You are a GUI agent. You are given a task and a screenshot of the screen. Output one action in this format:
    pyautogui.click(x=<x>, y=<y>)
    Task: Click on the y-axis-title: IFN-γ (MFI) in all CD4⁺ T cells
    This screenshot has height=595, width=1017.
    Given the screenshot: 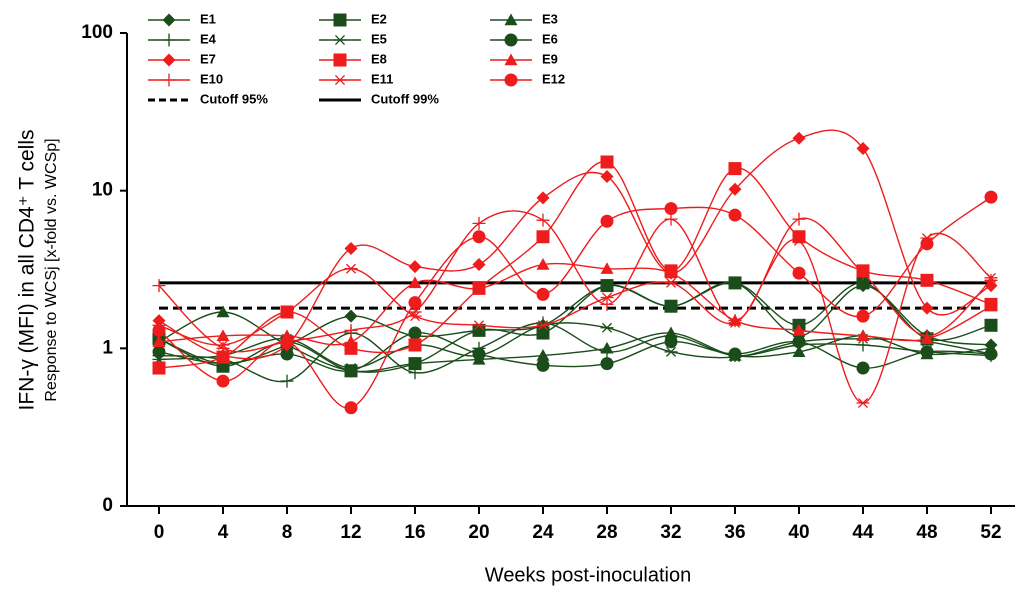 What is the action you would take?
    pyautogui.click(x=27, y=270)
    